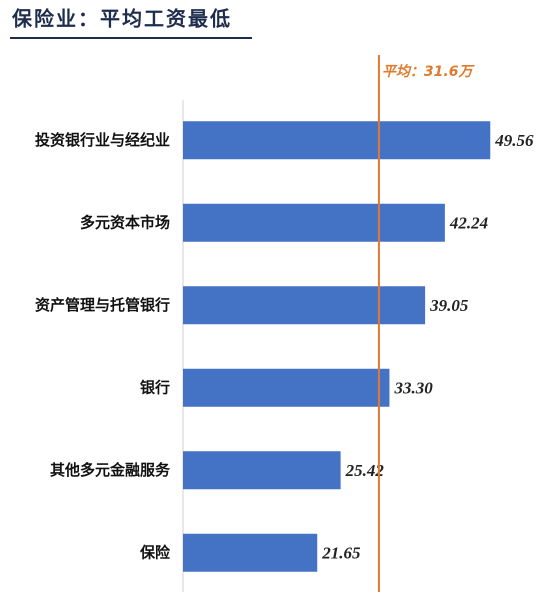 This screenshot has width=550, height=601. I want to click on chart-title: 保险业：平均工资最低, so click(121, 19).